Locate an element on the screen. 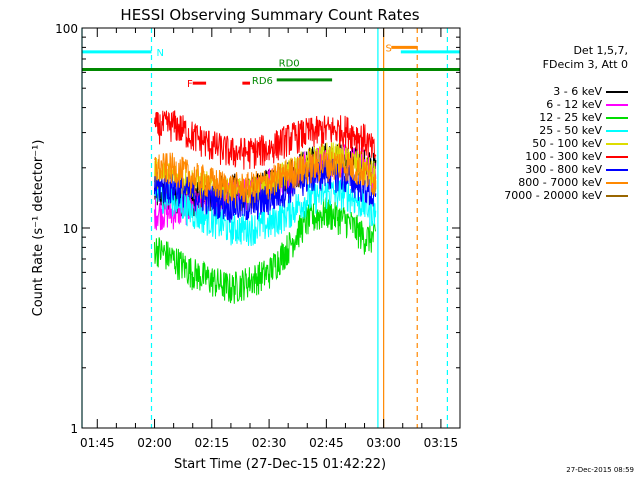  legend-label: 100 - 300 keV is located at coordinates (563, 156).